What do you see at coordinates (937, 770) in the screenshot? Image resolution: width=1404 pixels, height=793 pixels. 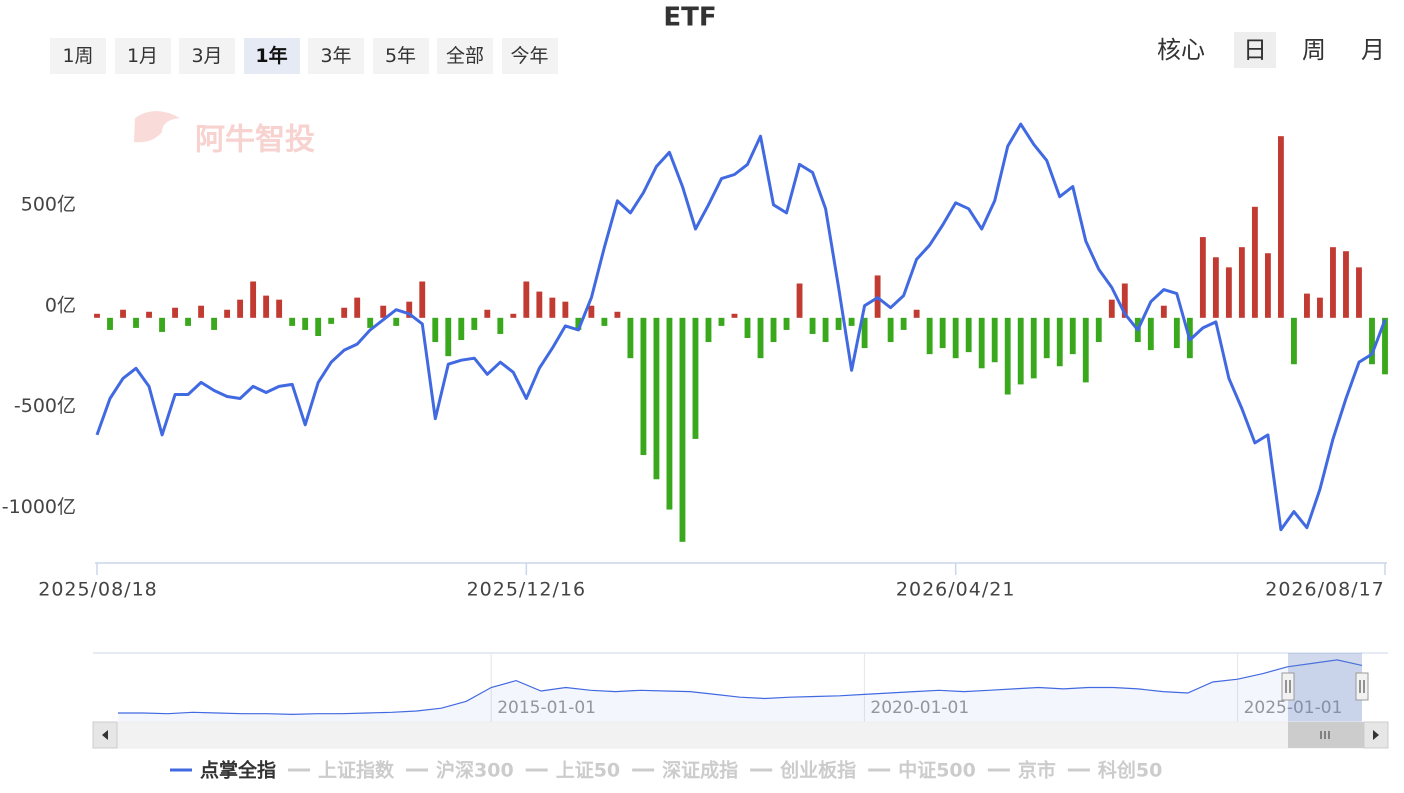 I see `legend-label: 中证500` at bounding box center [937, 770].